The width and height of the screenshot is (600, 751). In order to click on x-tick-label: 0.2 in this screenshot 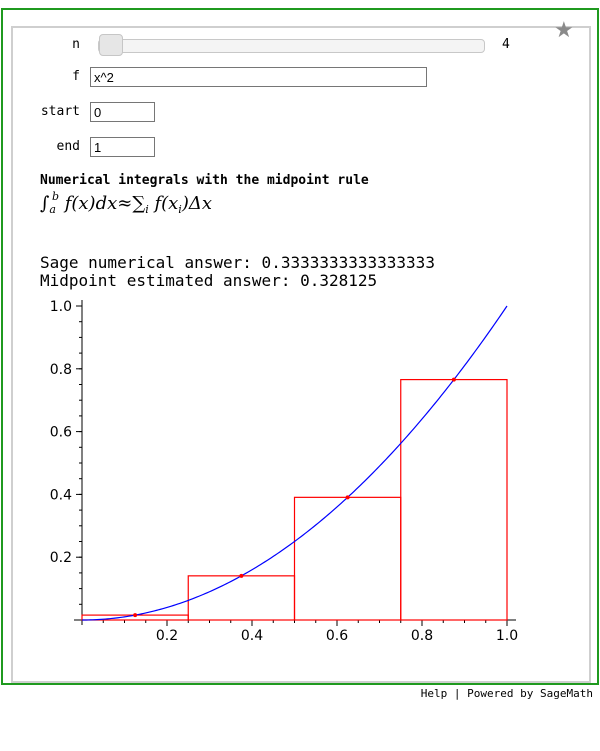, I will do `click(167, 636)`.